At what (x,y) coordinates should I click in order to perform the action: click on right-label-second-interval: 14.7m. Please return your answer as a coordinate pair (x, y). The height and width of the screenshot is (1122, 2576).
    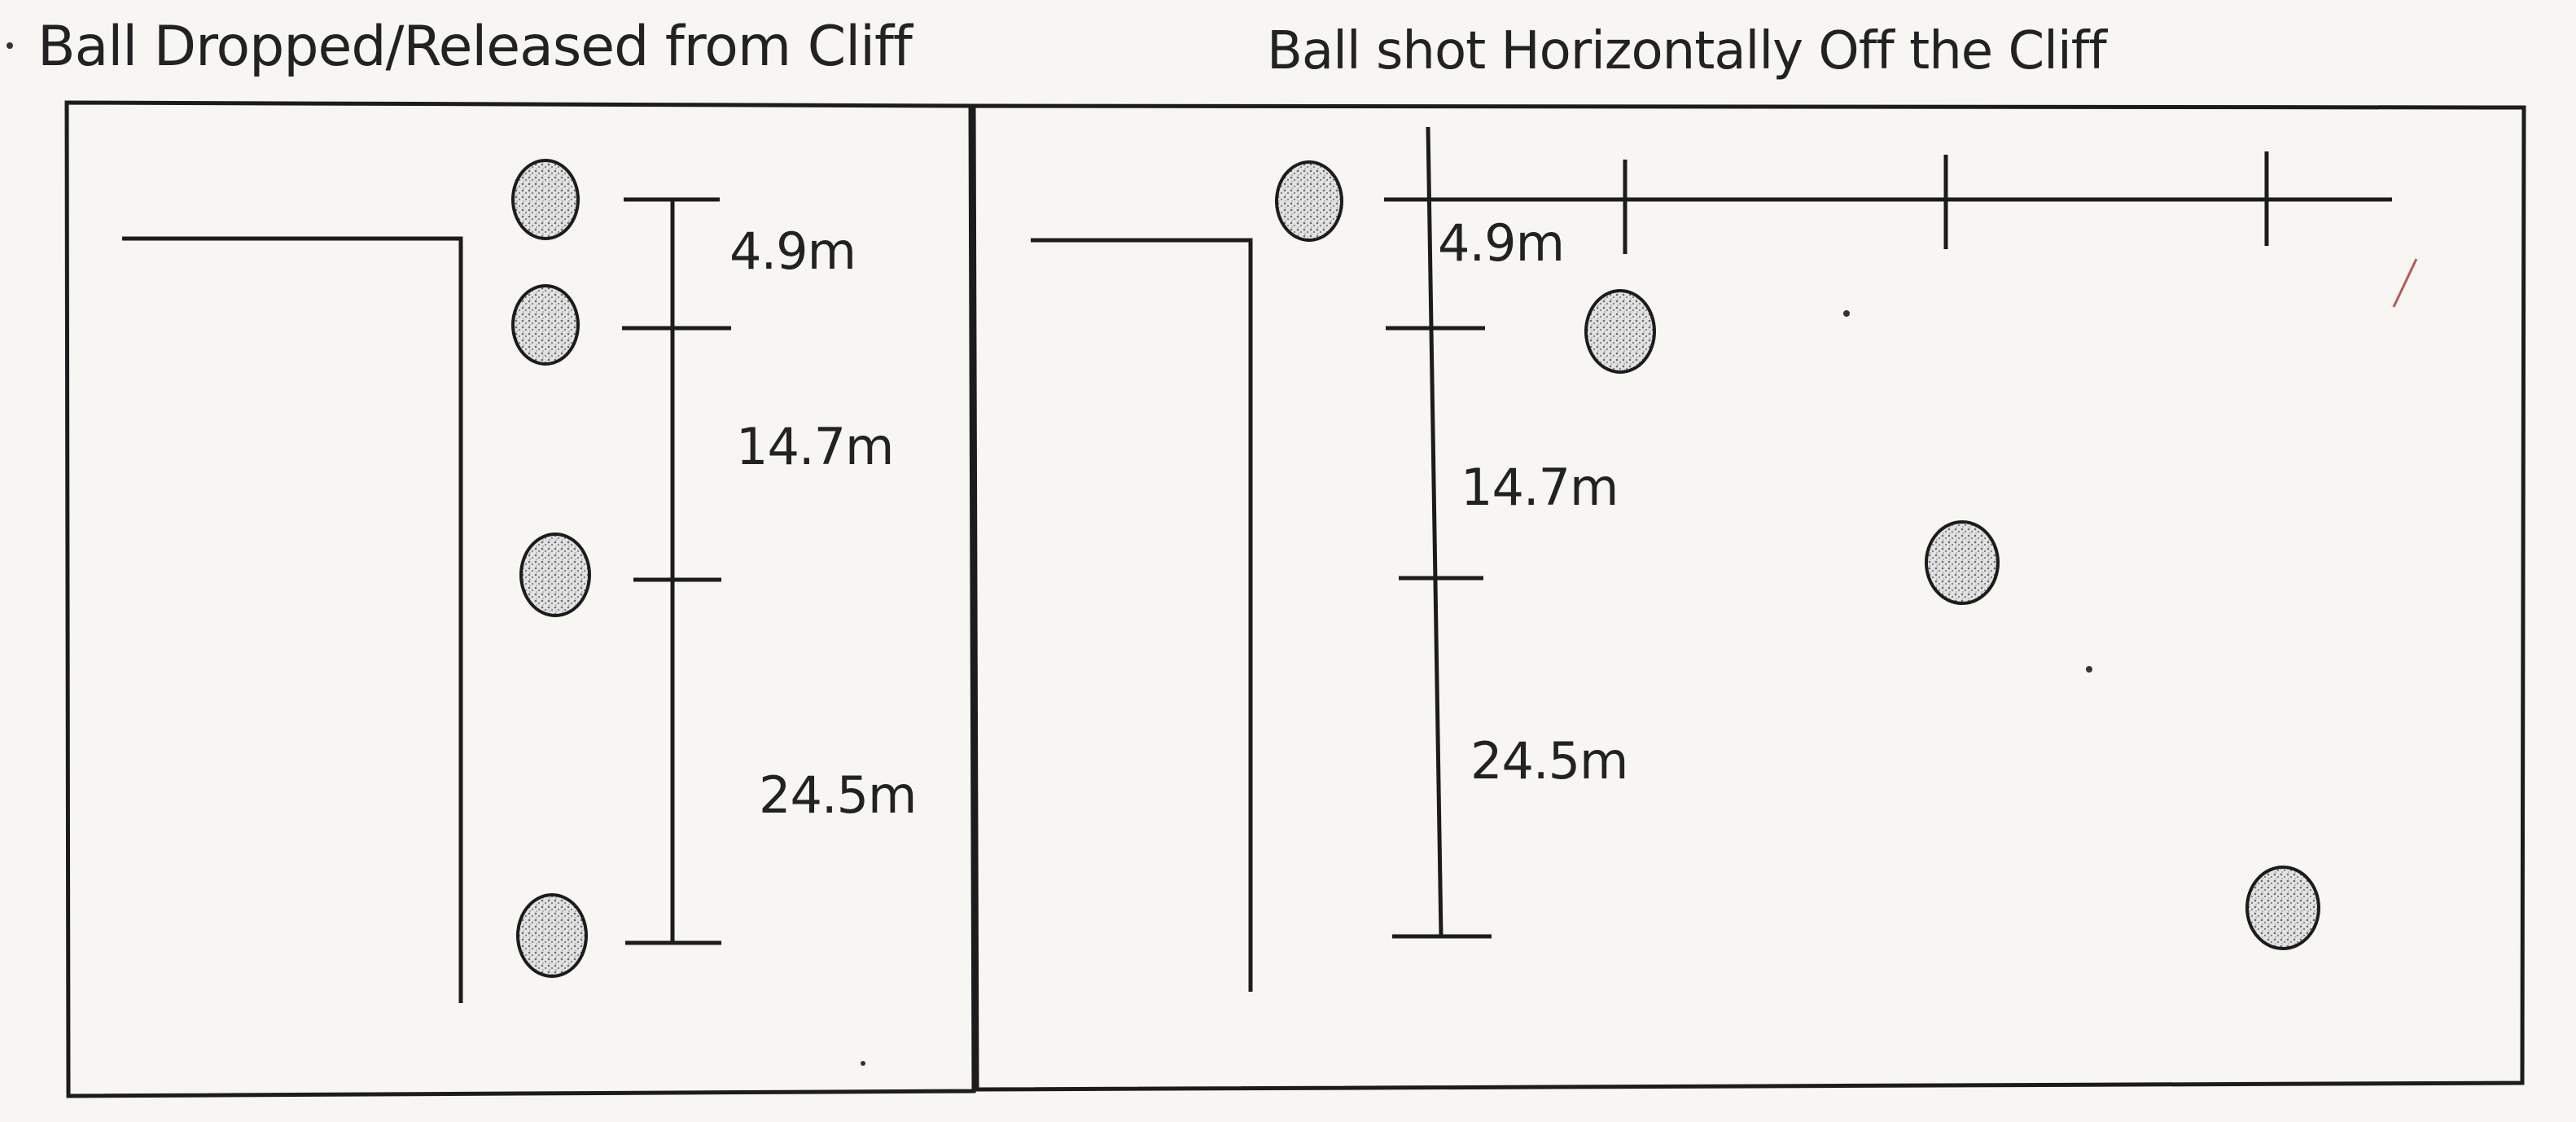
    Looking at the image, I should click on (1540, 487).